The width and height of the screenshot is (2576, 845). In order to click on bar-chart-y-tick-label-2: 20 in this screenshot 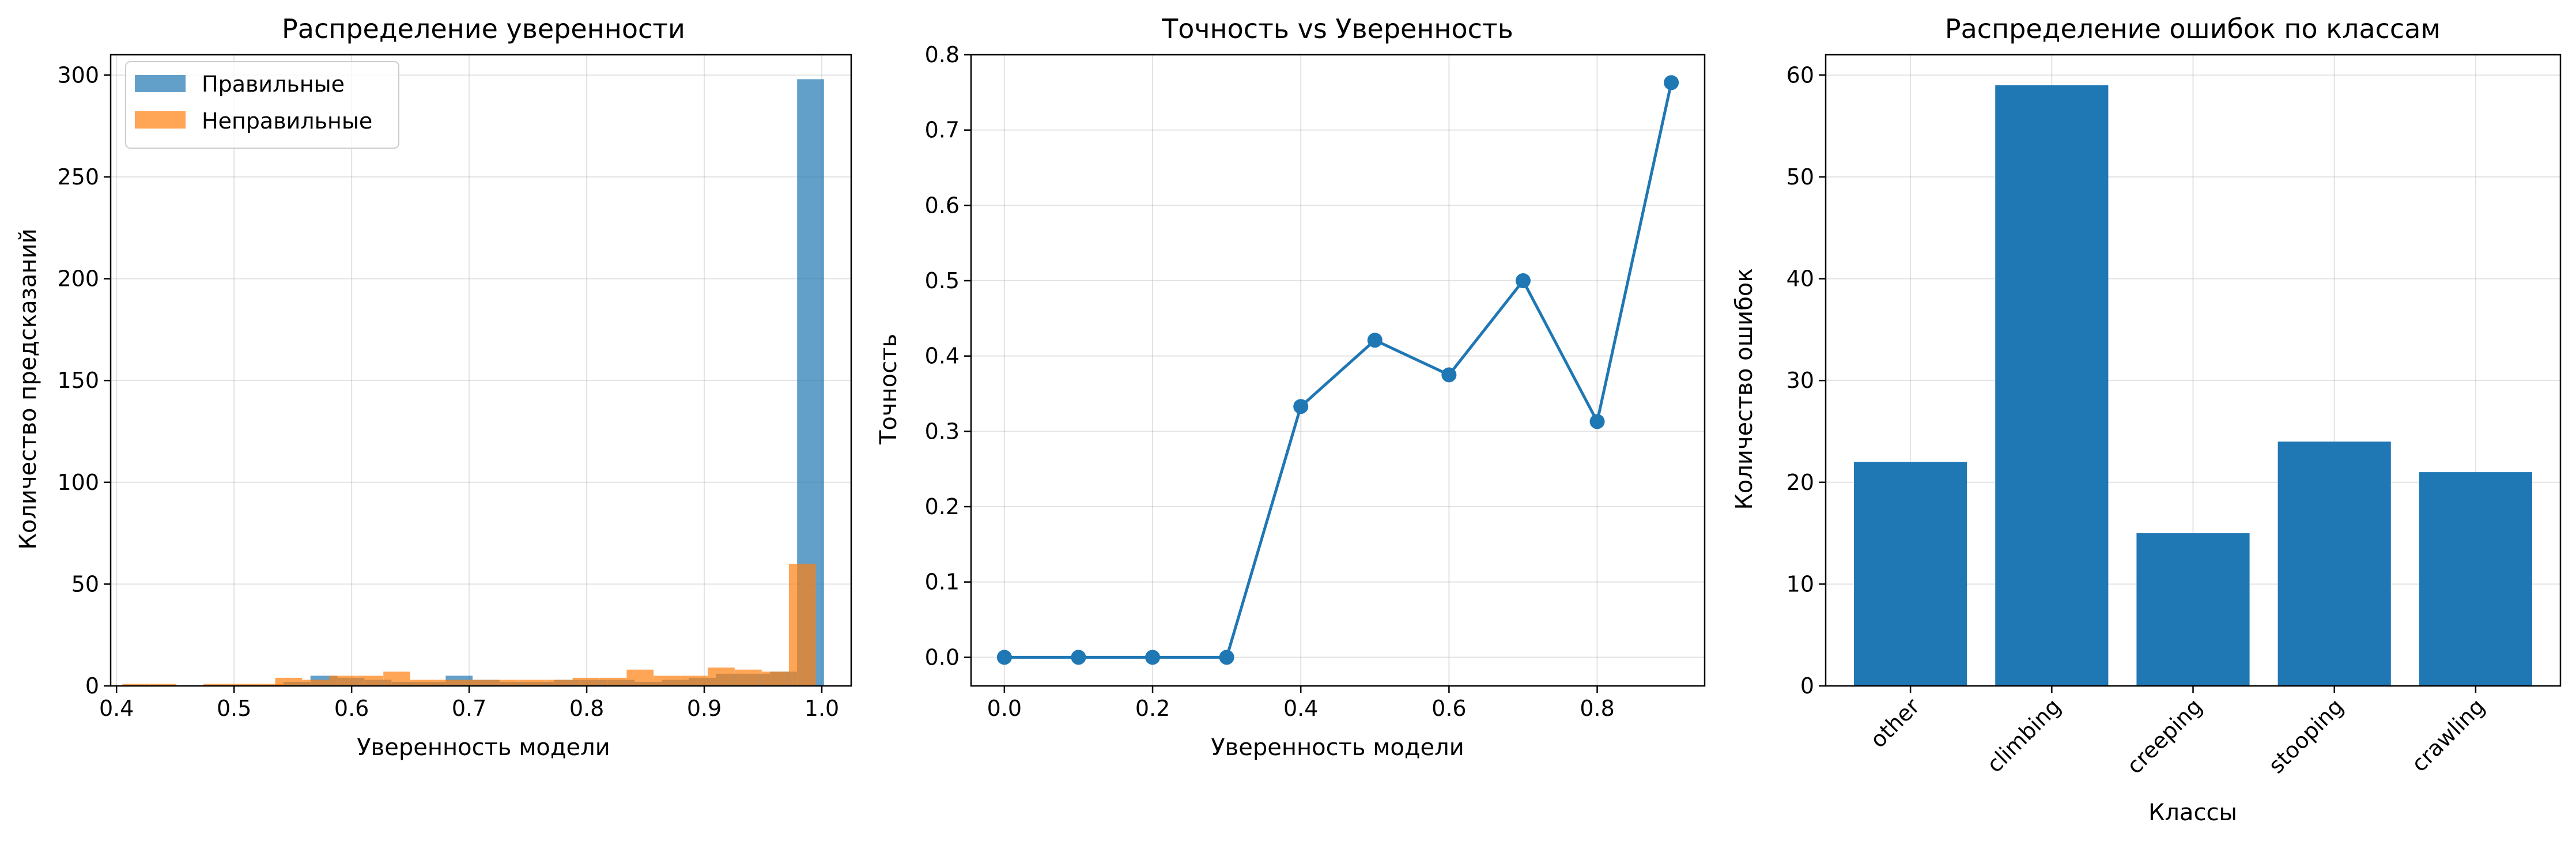, I will do `click(1800, 483)`.